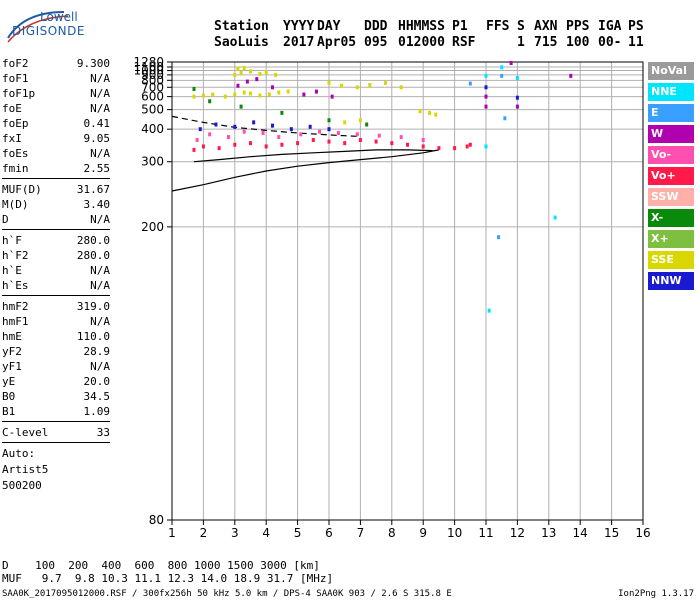 Image resolution: width=700 pixels, height=600 pixels. I want to click on y-tick-label: 800, so click(152, 80).